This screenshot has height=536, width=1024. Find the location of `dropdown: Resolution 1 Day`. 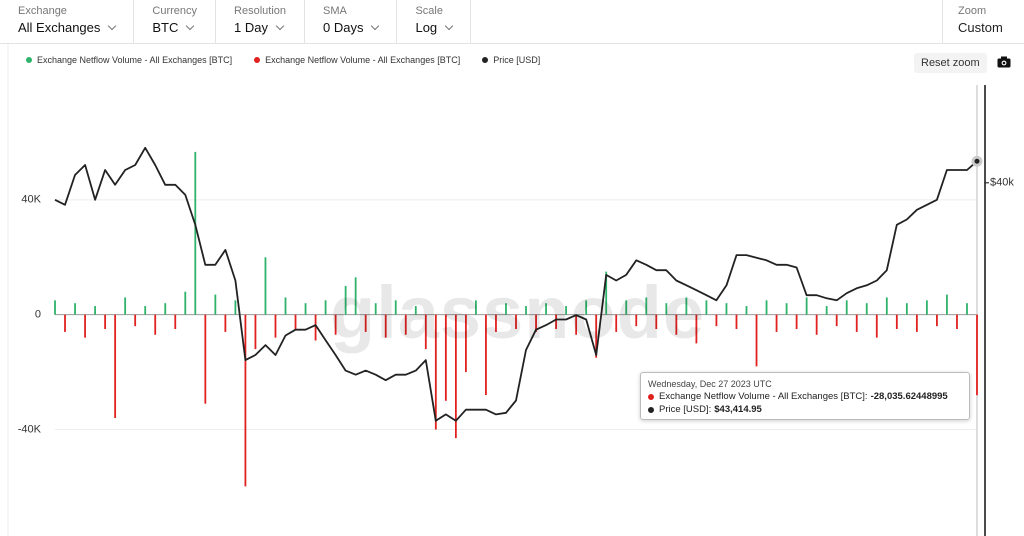

dropdown: Resolution 1 Day is located at coordinates (260, 21).